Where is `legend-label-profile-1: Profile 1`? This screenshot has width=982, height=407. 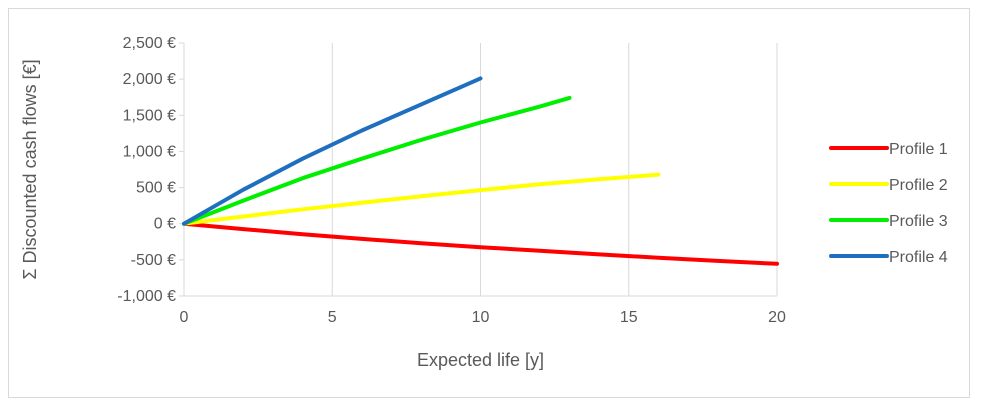 legend-label-profile-1: Profile 1 is located at coordinates (918, 149).